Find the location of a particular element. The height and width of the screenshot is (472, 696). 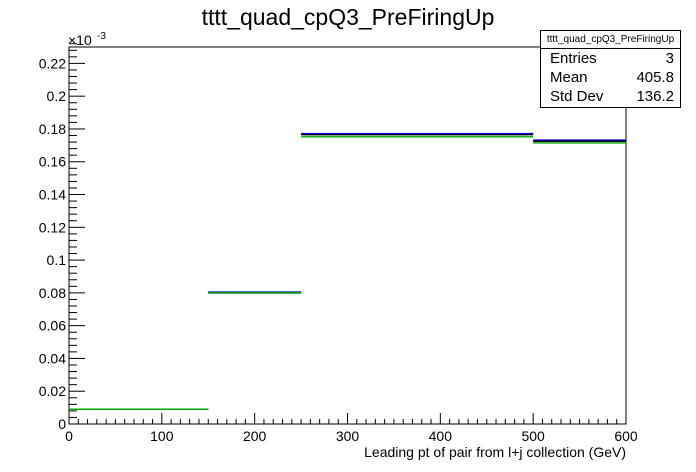

y-tick-label: 0.06 is located at coordinates (52, 326).